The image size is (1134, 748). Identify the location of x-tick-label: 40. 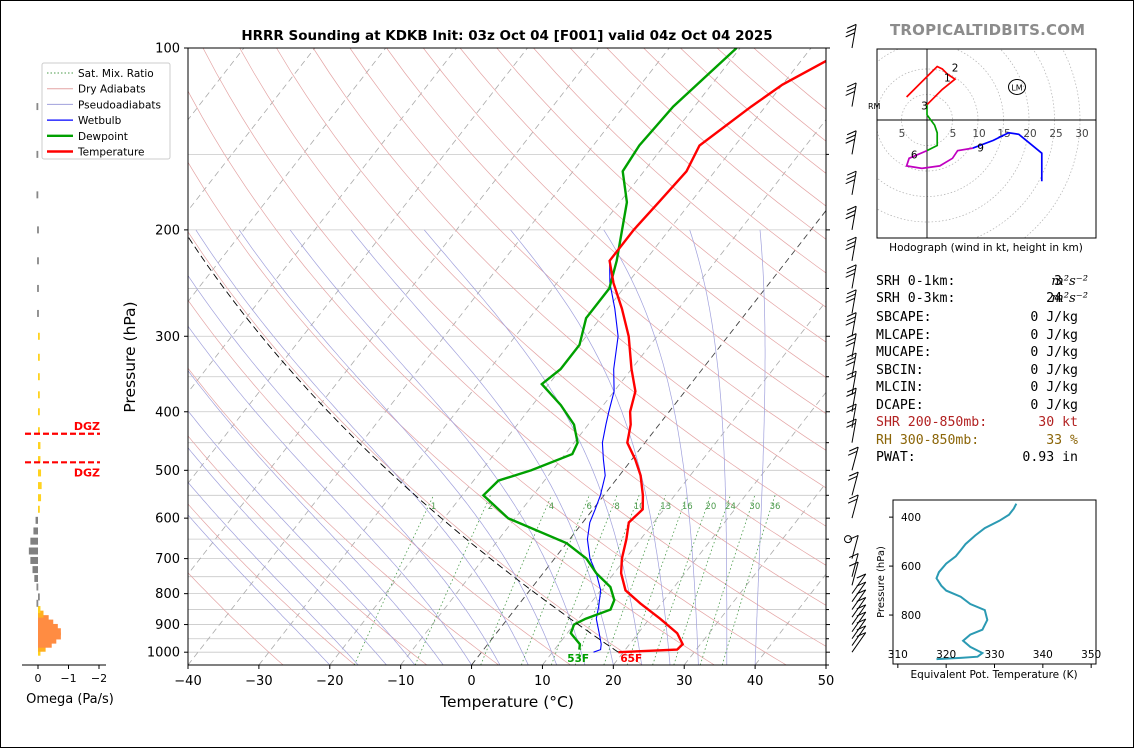
(755, 681).